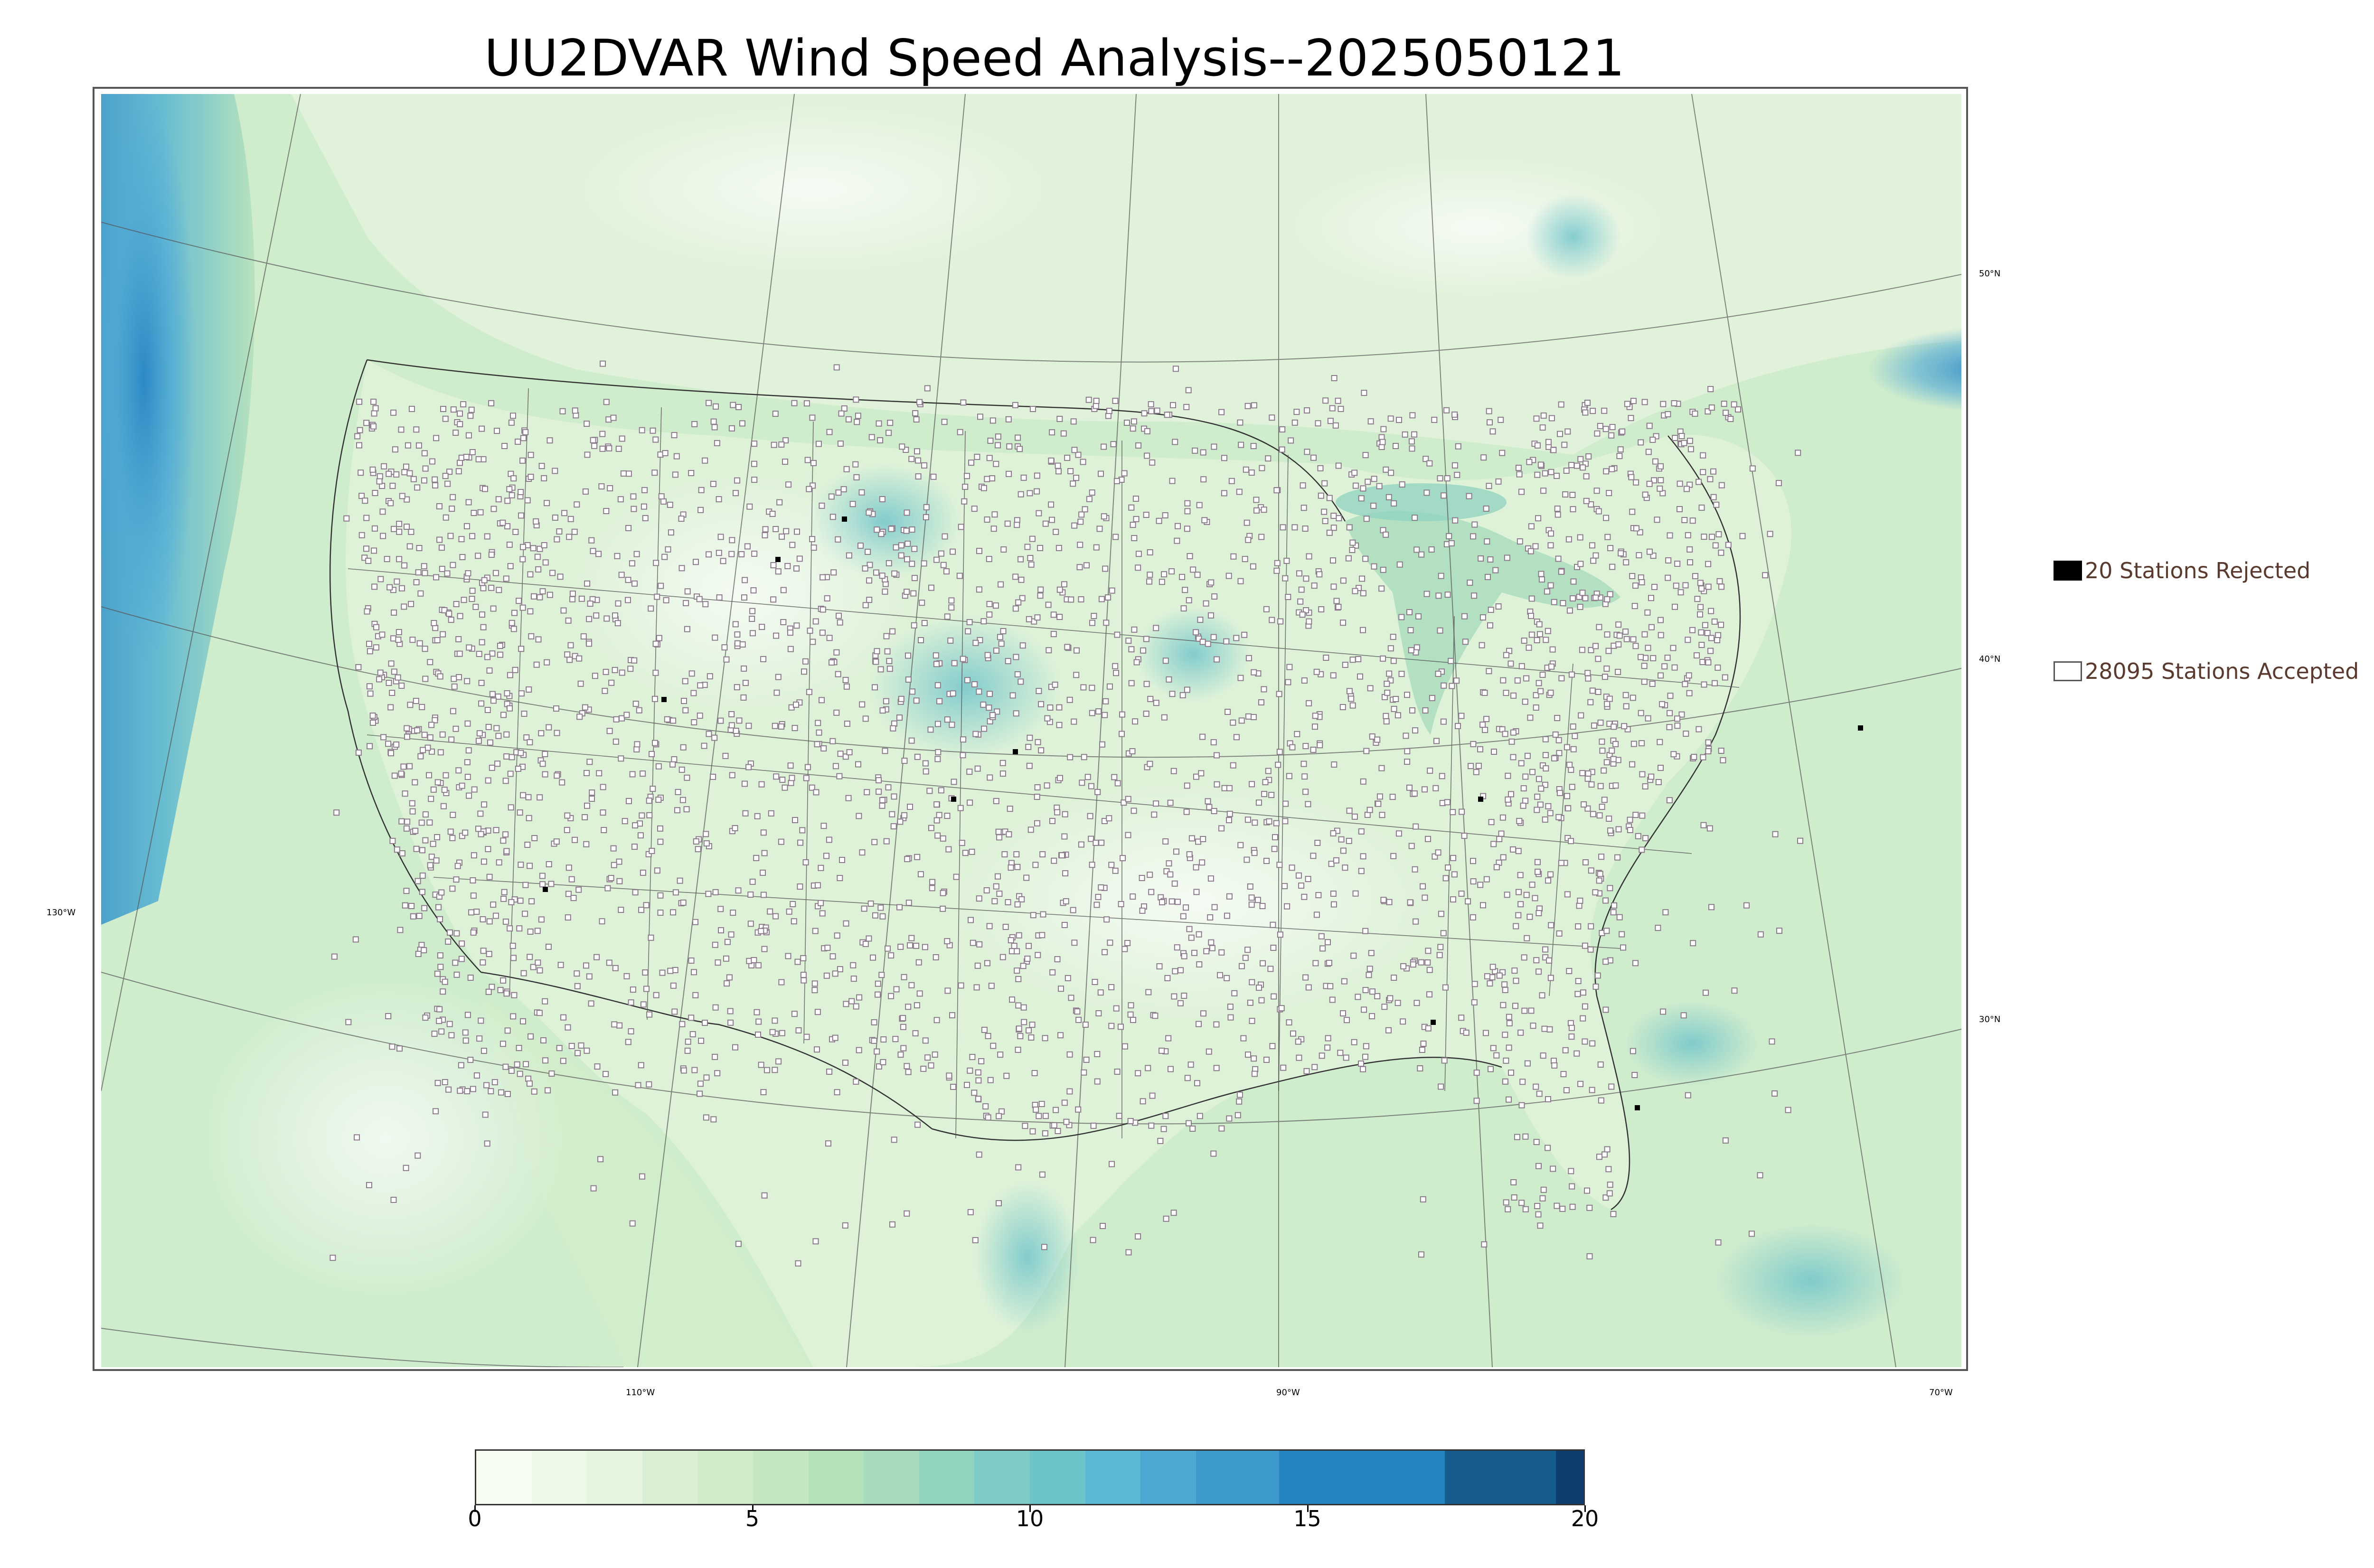  I want to click on colorbar-tick-label: 15, so click(1307, 1518).